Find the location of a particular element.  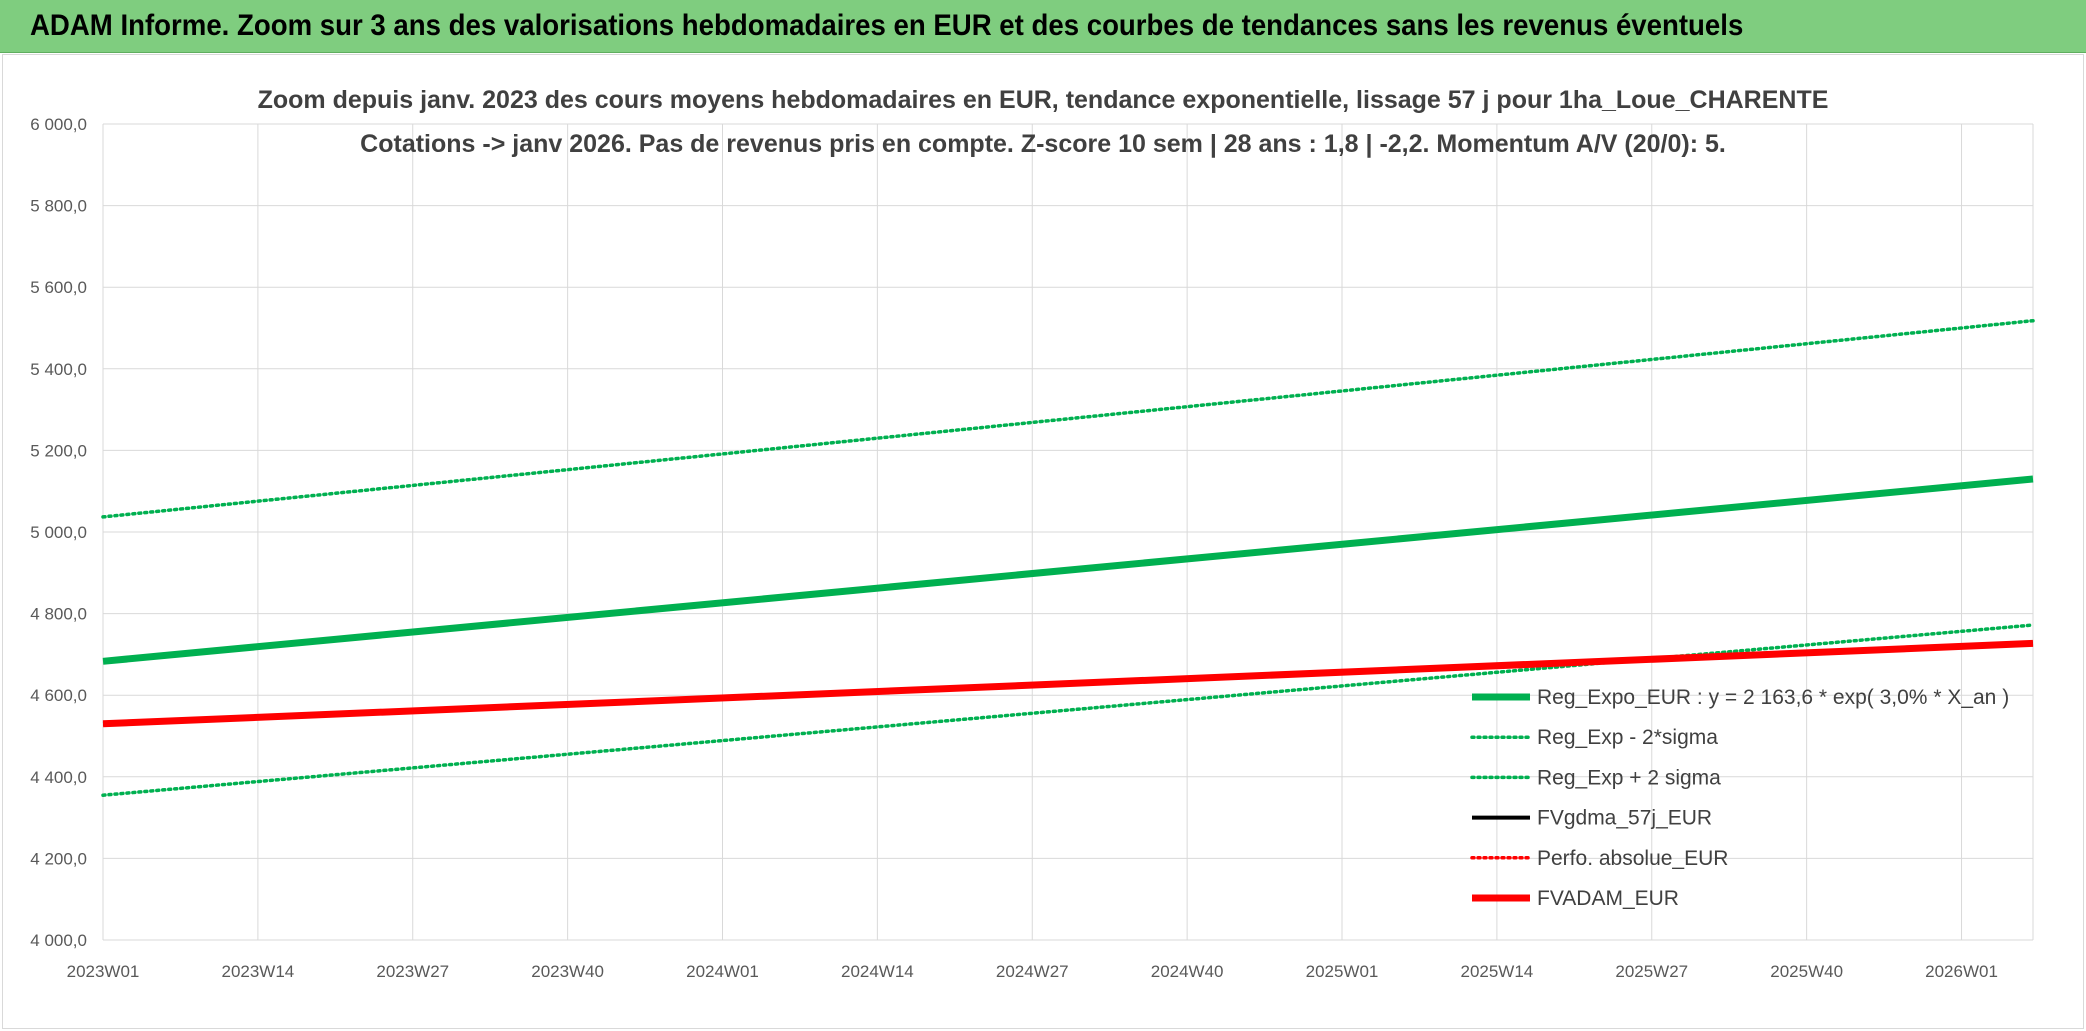

y-tick-label: 6 000,0 is located at coordinates (58, 124).